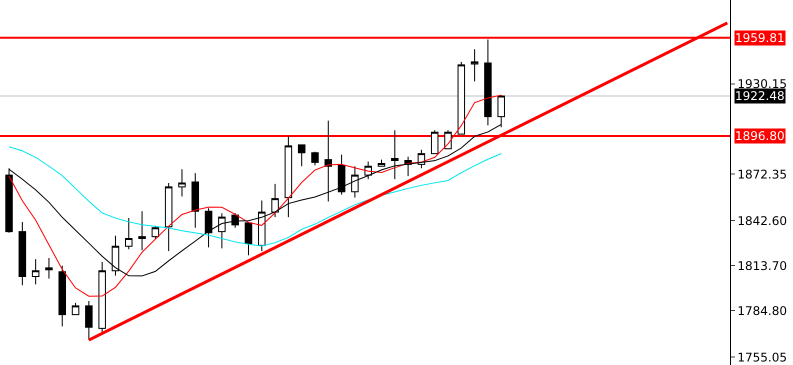 This screenshot has height=365, width=793. I want to click on ref-line-label: 1896.80, so click(760, 136).